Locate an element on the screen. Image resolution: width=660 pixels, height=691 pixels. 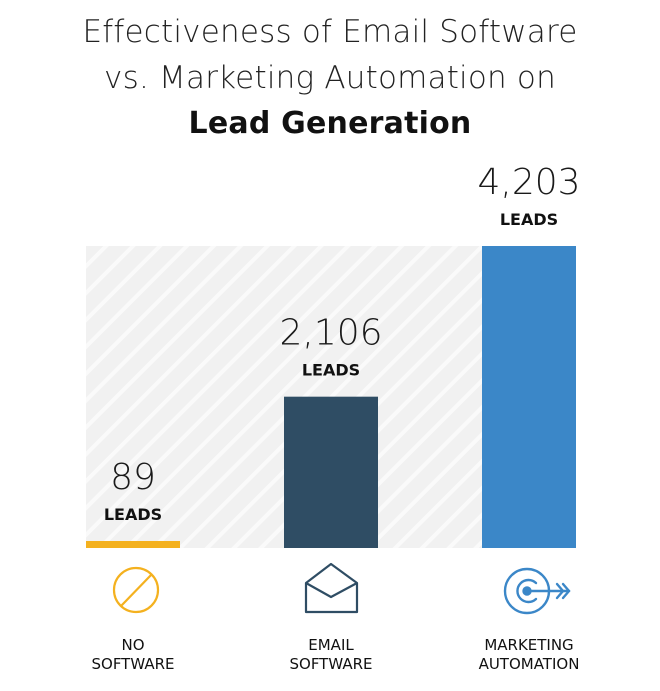
category-label: MARKETING is located at coordinates (528, 645).